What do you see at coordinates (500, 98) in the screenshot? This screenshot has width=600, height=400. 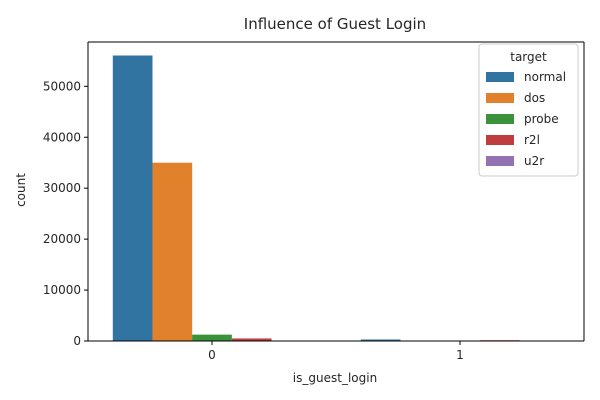 I see `legend-swatch-dos` at bounding box center [500, 98].